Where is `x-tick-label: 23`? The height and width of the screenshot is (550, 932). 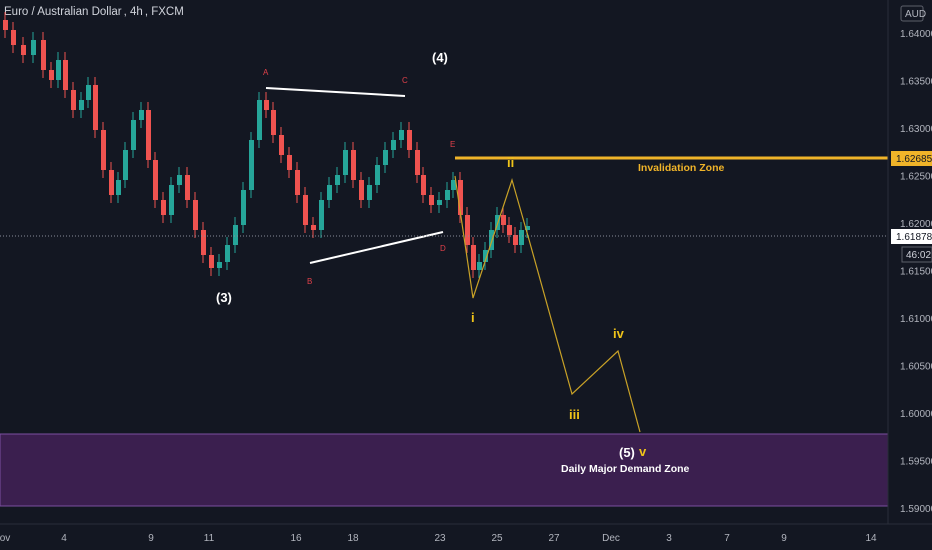
x-tick-label: 23 is located at coordinates (440, 538).